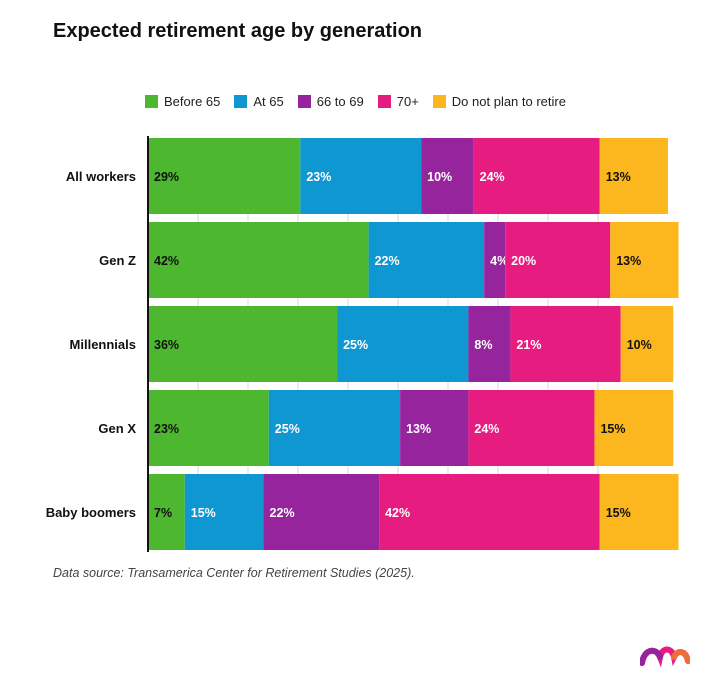 This screenshot has height=686, width=720. What do you see at coordinates (117, 428) in the screenshot?
I see `category-label: Gen X` at bounding box center [117, 428].